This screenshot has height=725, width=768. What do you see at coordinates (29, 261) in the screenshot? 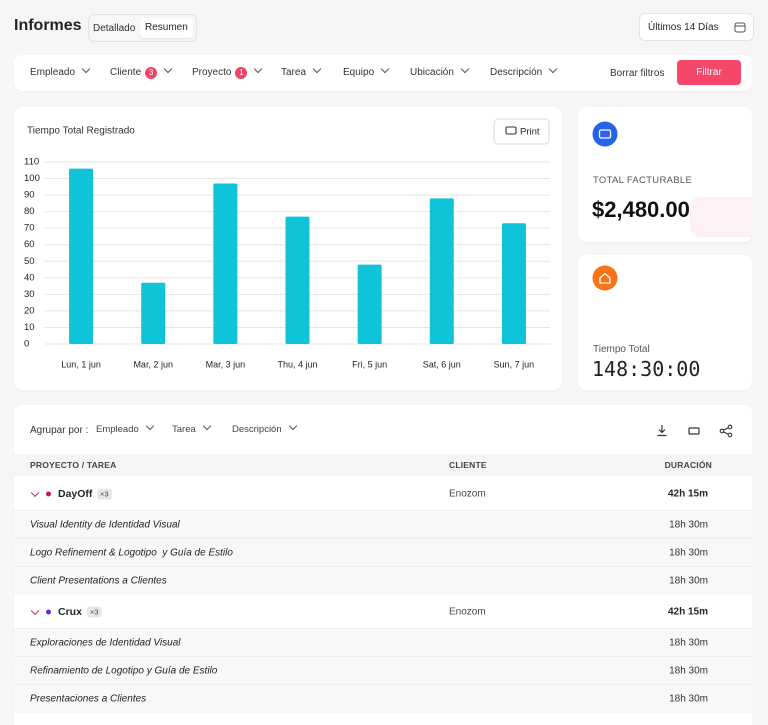
I see `y-tick-label: 50` at bounding box center [29, 261].